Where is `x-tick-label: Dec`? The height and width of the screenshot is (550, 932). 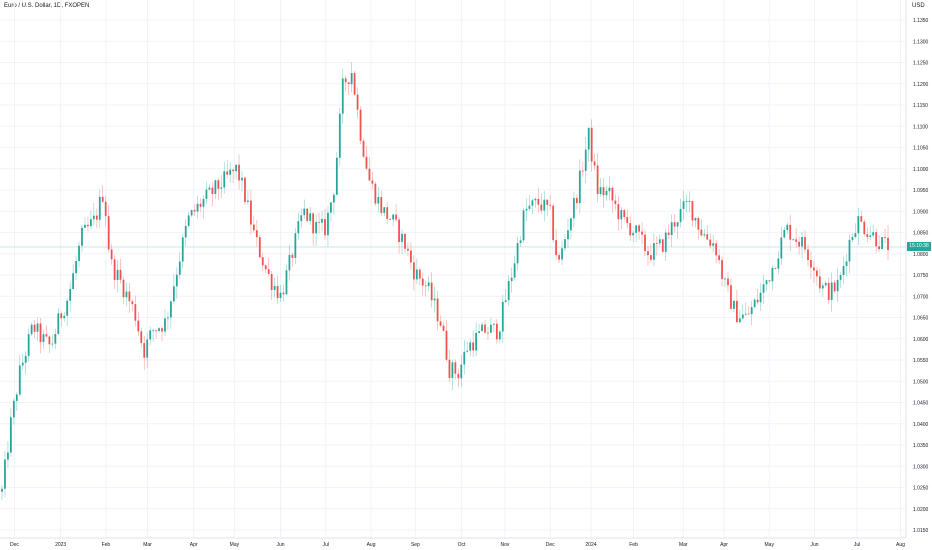
x-tick-label: Dec is located at coordinates (14, 545).